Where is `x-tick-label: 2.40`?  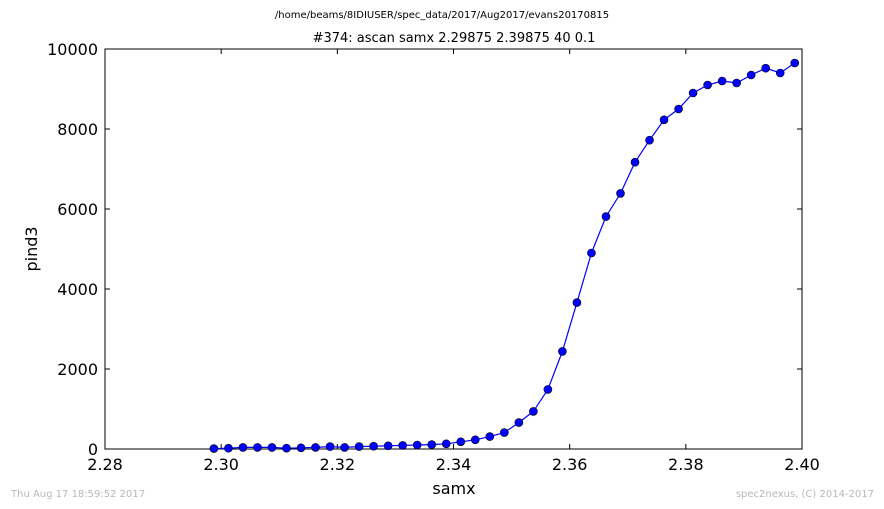
x-tick-label: 2.40 is located at coordinates (802, 464).